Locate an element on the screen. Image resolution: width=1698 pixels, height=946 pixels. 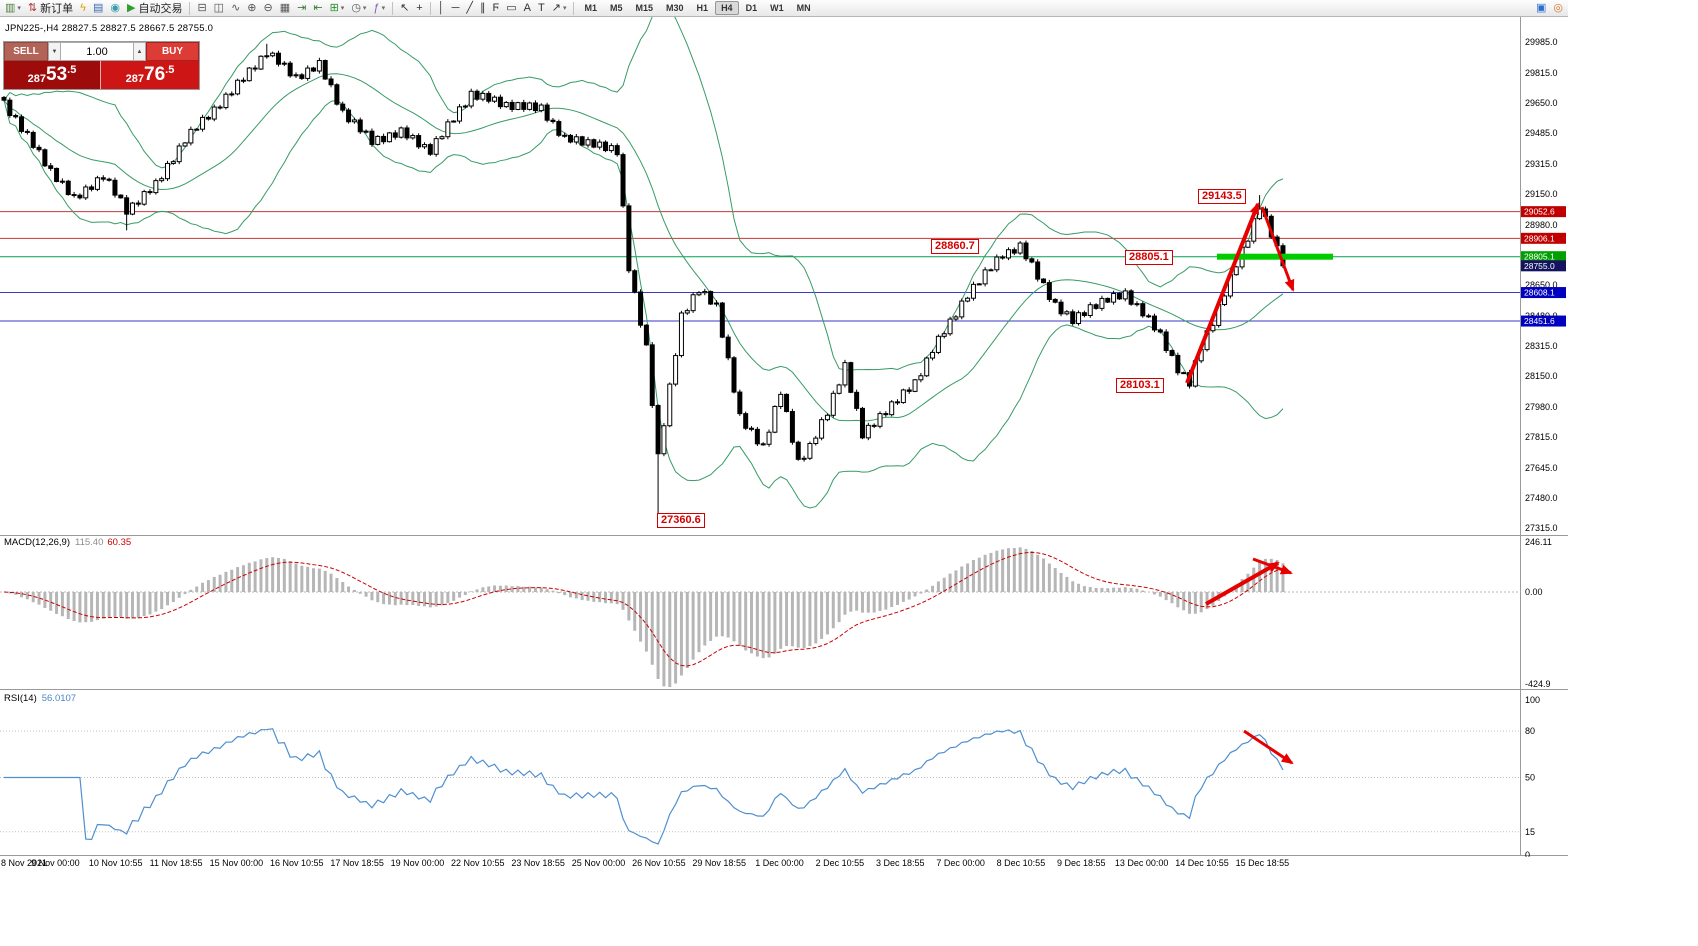
new-chart-dropdown-icon: ▾ is located at coordinates (19, 8).